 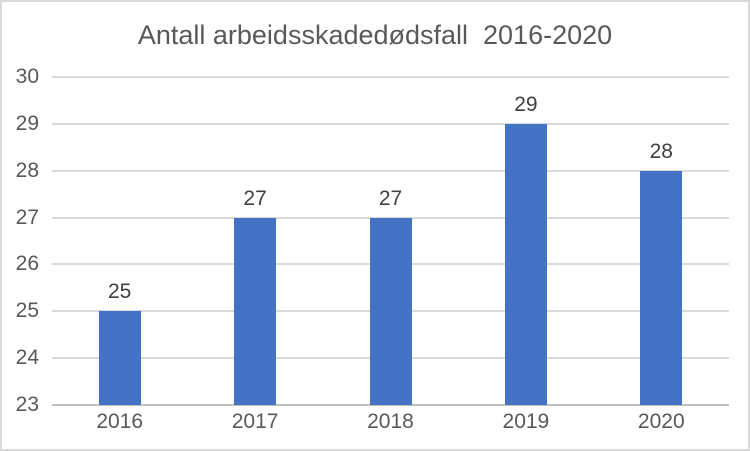 I want to click on y-axis-tick-labels: 30 29 28 27 26 25 24 23, so click(x=22, y=241).